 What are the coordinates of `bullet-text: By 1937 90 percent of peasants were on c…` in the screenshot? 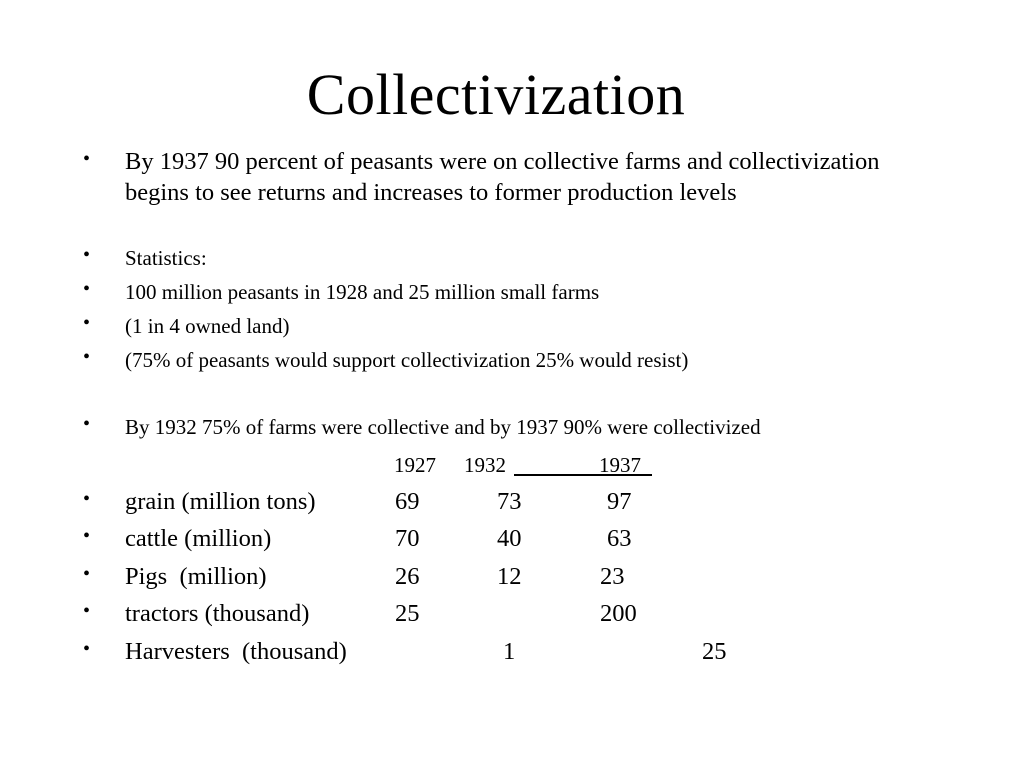 It's located at (502, 177).